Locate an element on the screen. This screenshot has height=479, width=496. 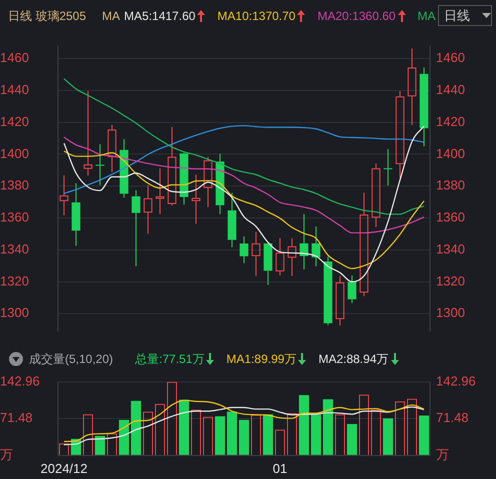
y-tick-label: 142.96 is located at coordinates (20, 380).